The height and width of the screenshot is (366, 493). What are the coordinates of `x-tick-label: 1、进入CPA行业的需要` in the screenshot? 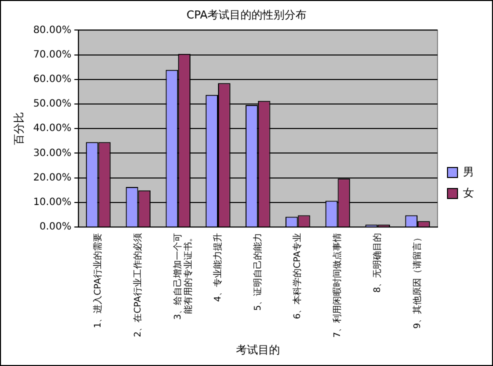 It's located at (98, 280).